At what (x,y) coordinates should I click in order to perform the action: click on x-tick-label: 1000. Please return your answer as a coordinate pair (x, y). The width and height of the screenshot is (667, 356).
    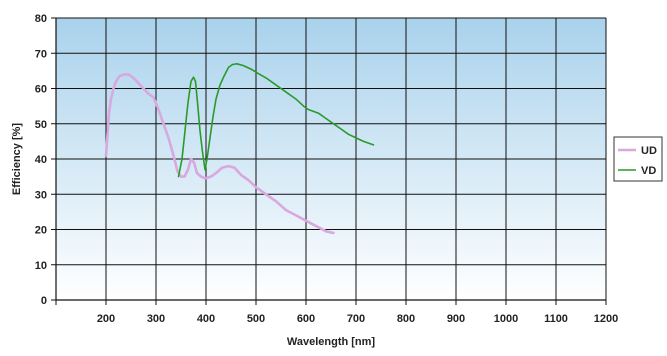
    Looking at the image, I should click on (506, 319).